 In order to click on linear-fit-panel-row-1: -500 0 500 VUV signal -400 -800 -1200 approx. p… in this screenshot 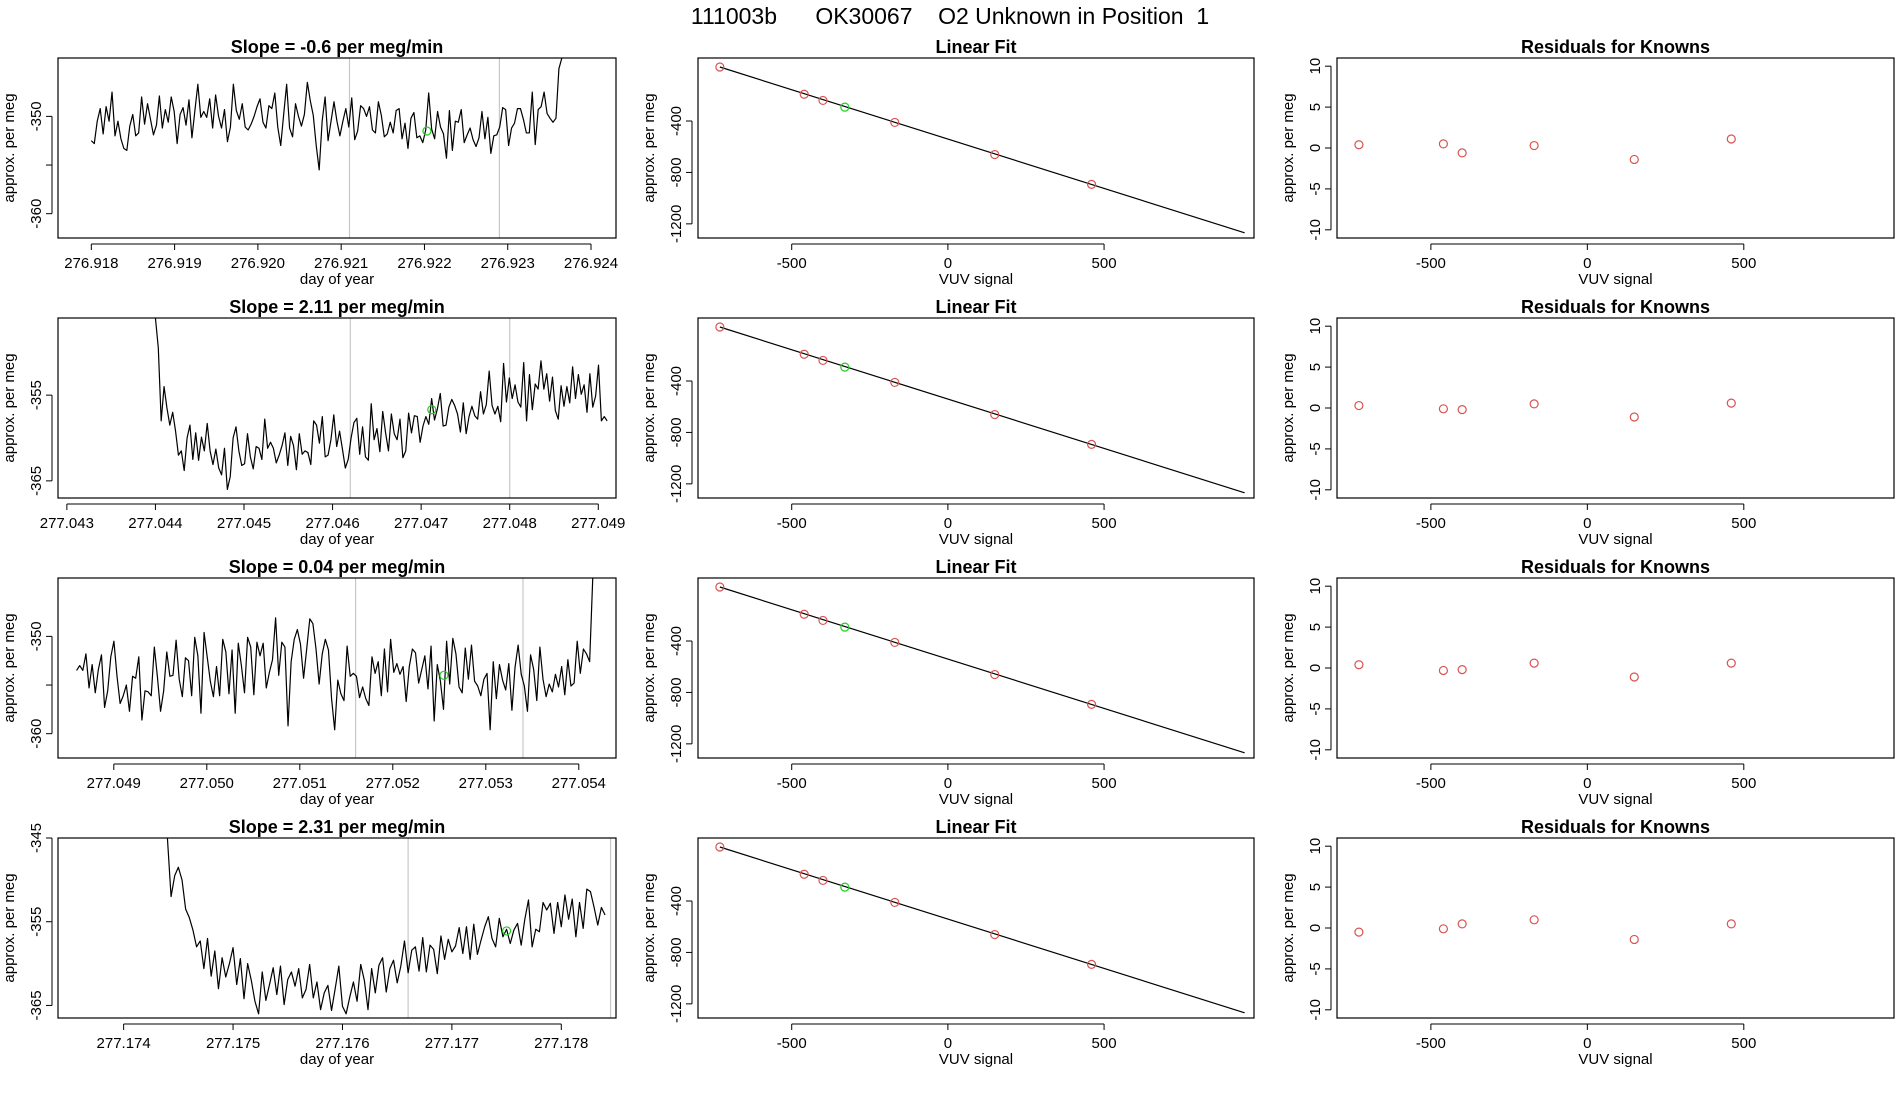, I will do `click(948, 162)`.